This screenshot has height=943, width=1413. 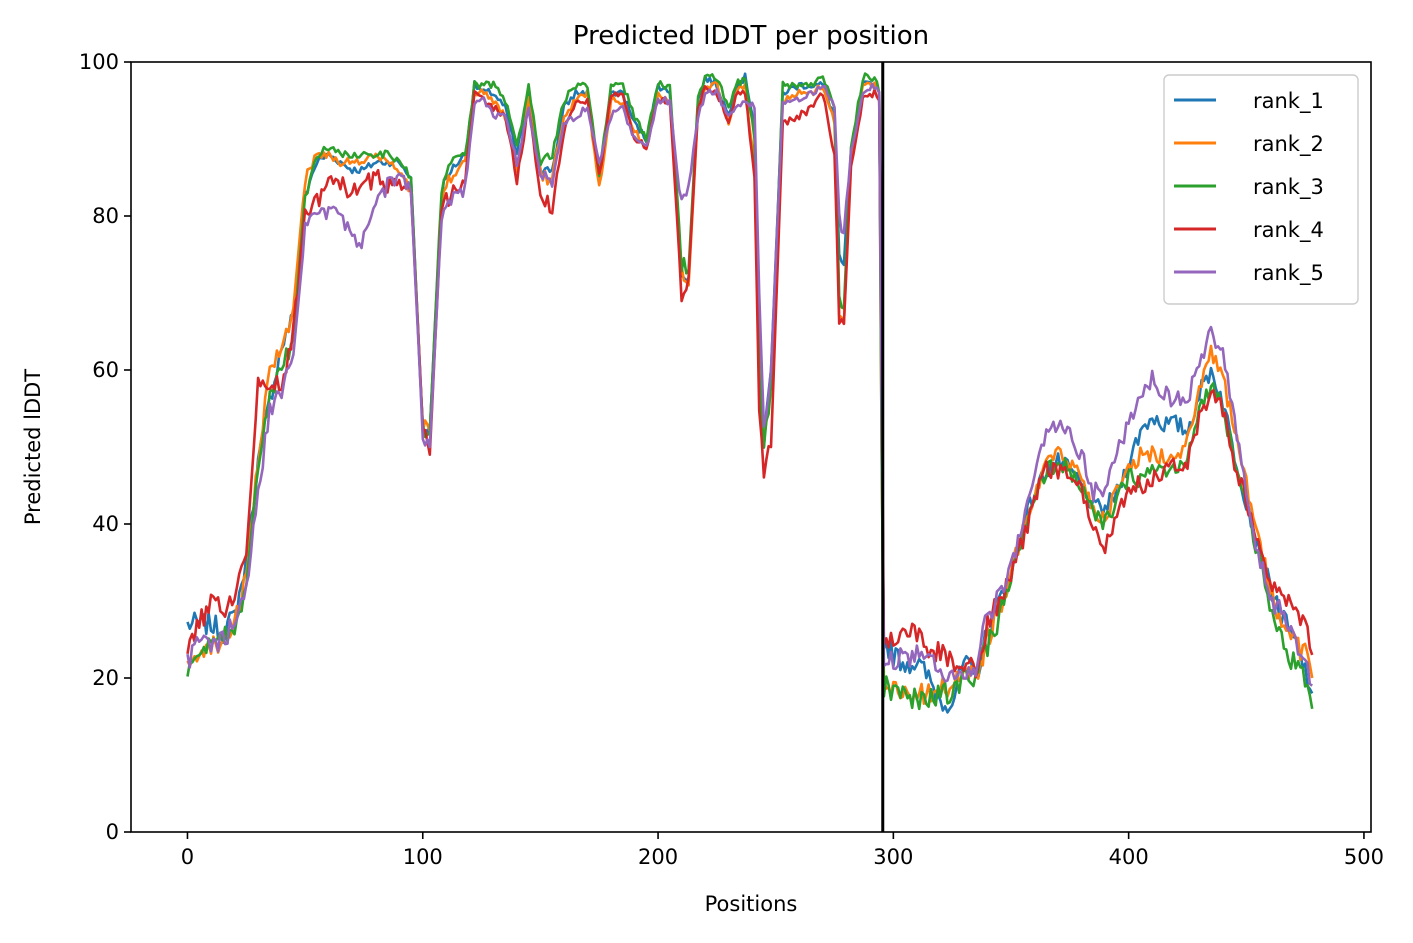 I want to click on legend: rank_1 rank_2 rank_3 rank_4 rank_5, so click(x=1261, y=189).